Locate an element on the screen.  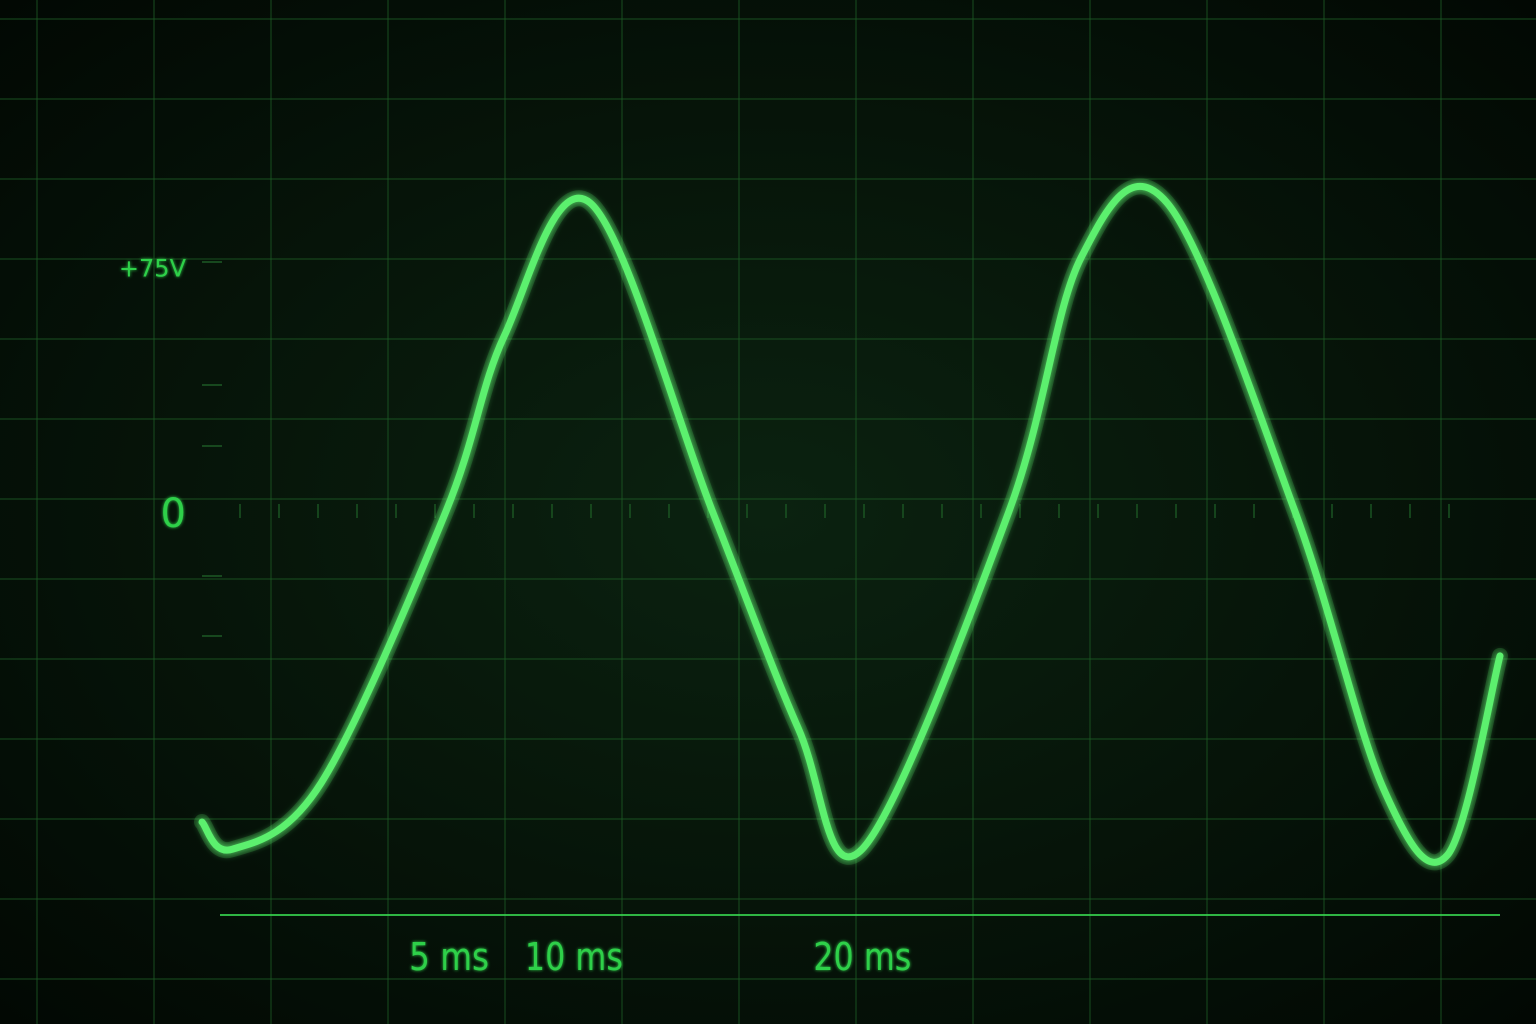
y-tick-label: +75V is located at coordinates (153, 269).